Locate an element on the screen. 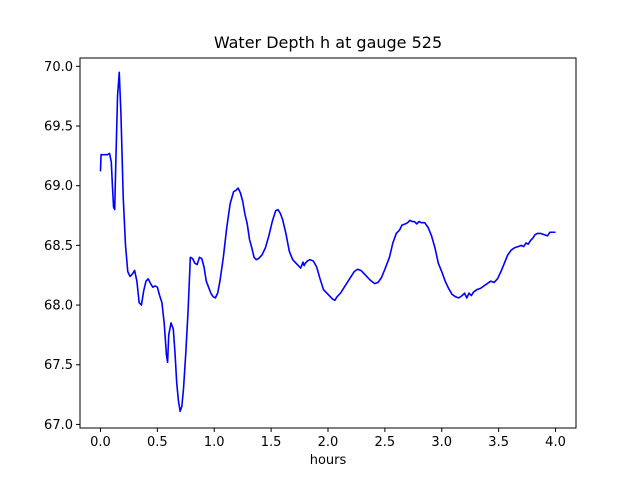 Image resolution: width=640 pixels, height=480 pixels. y-tick-label: 68.0 is located at coordinates (58, 306).